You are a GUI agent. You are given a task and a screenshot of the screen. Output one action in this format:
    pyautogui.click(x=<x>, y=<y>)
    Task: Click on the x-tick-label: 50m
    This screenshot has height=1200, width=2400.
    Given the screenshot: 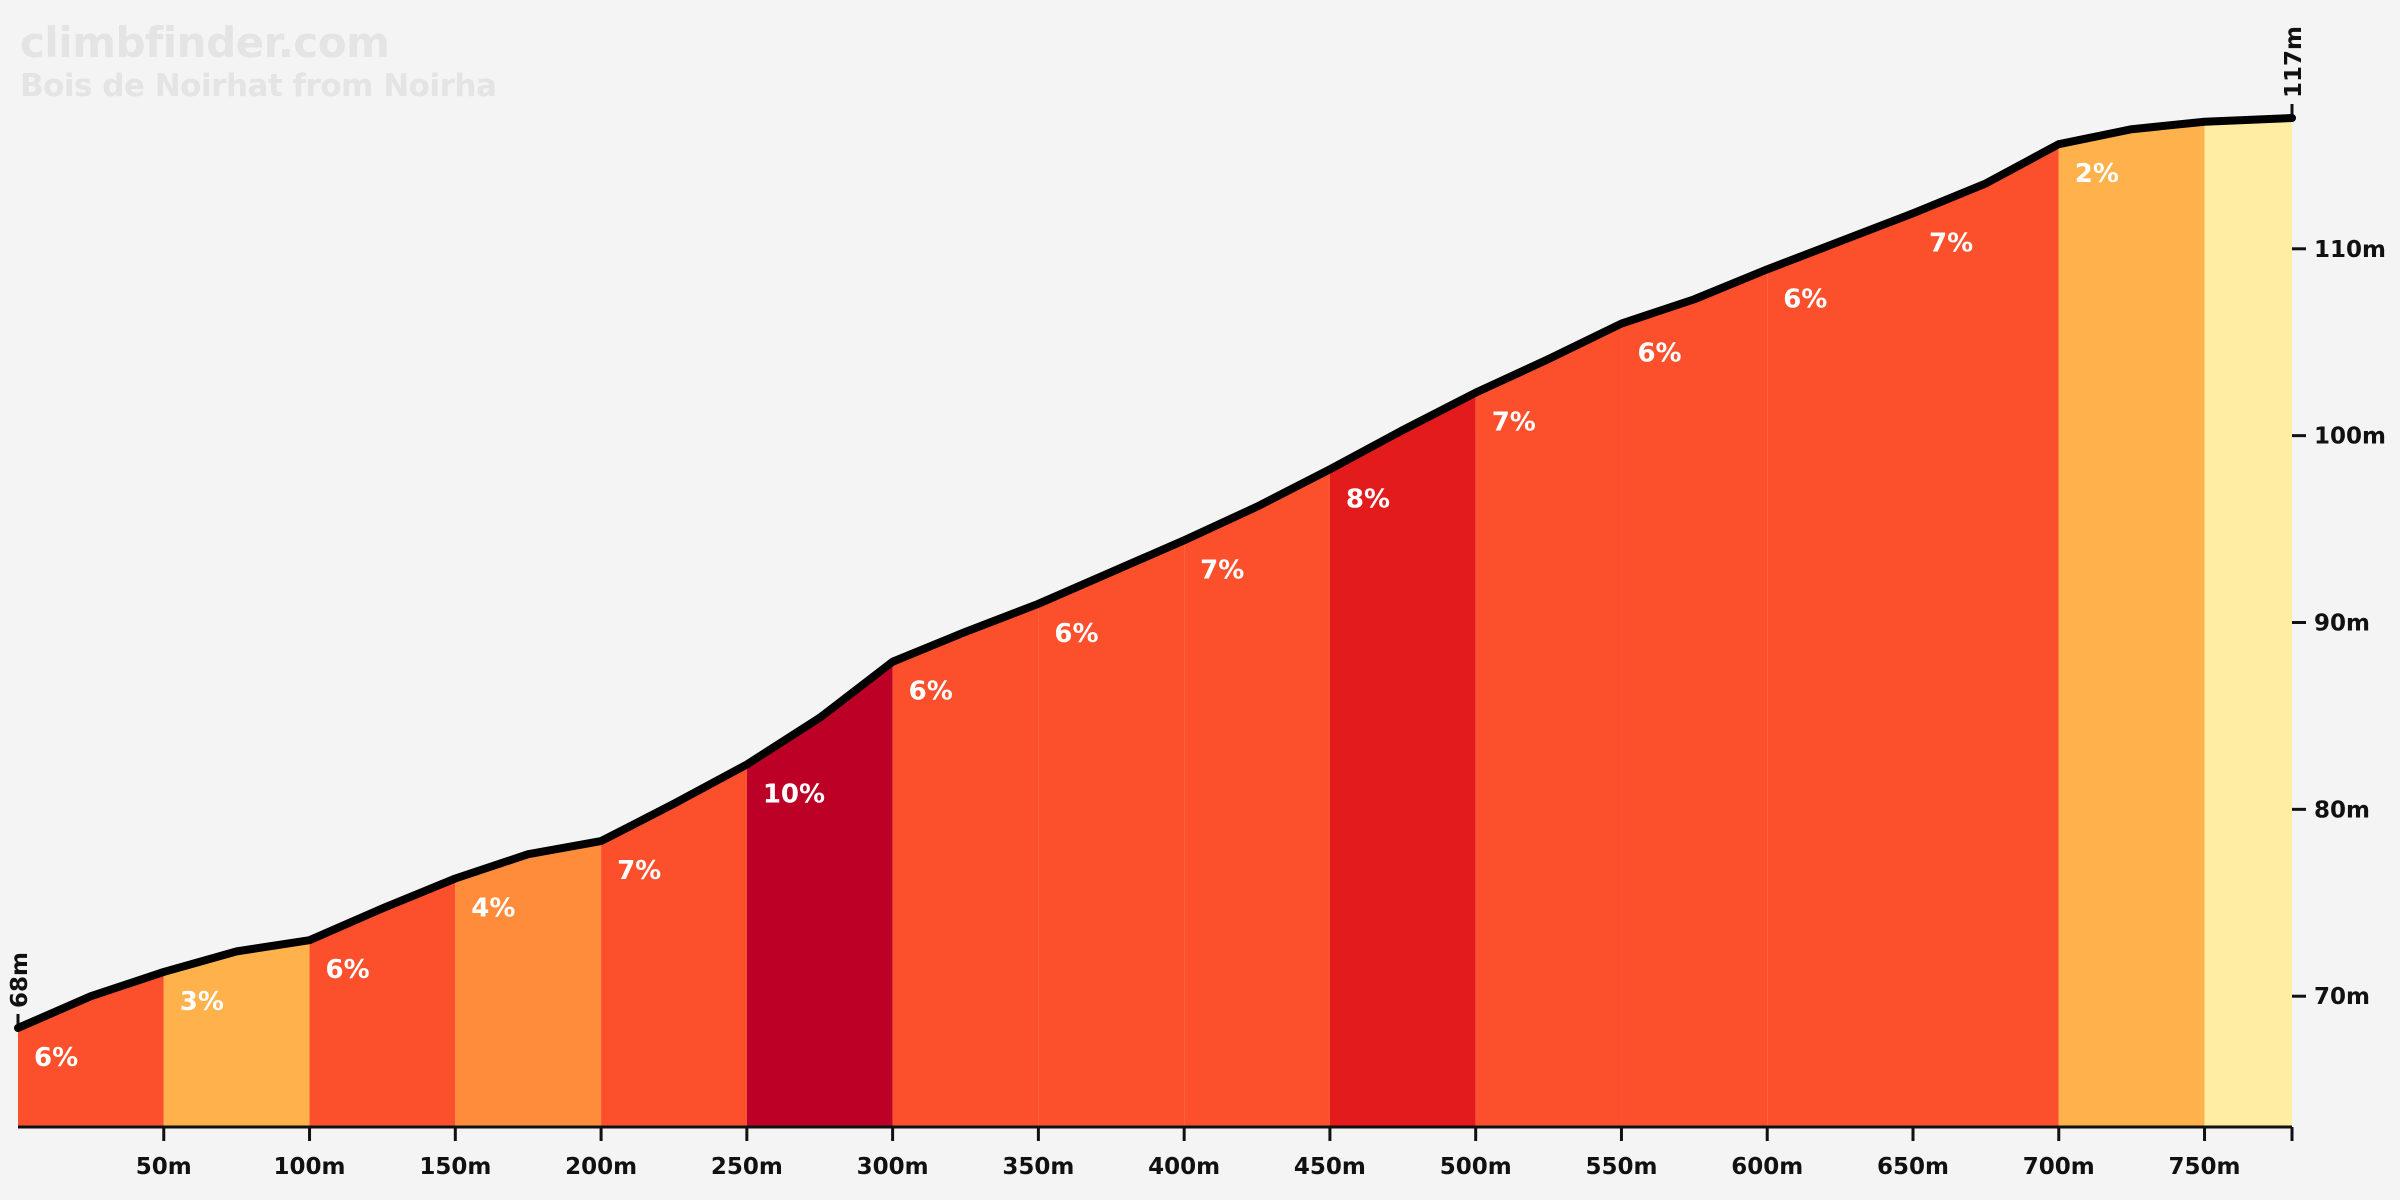 What is the action you would take?
    pyautogui.click(x=164, y=1167)
    